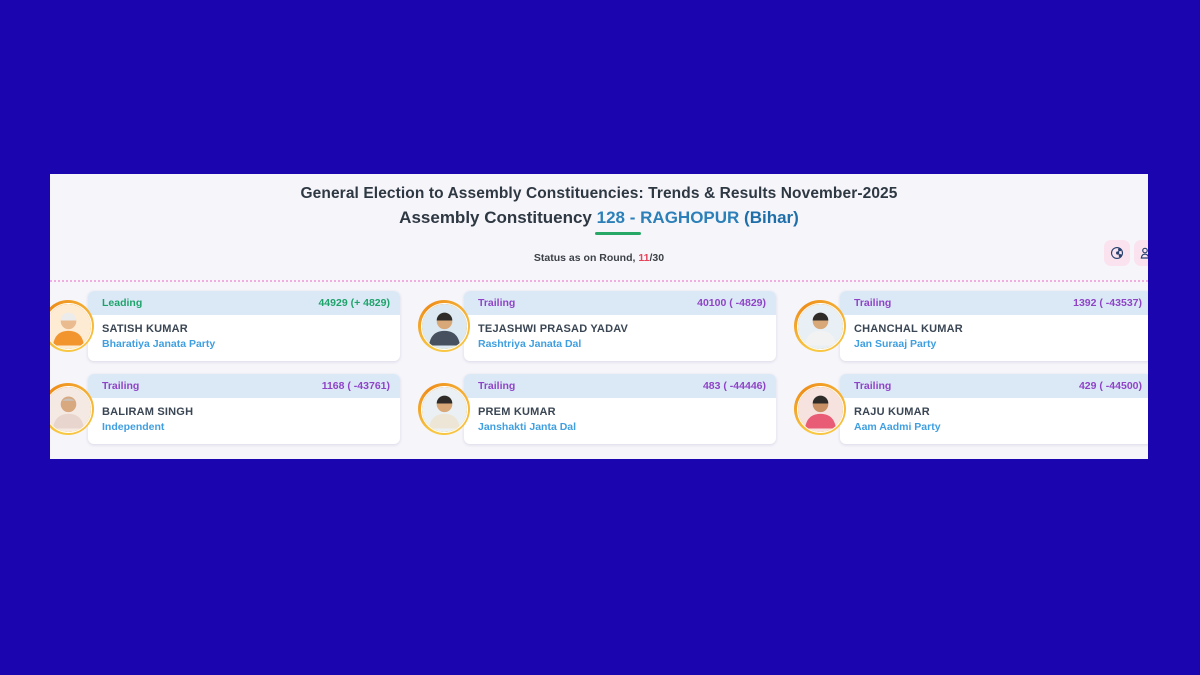 The height and width of the screenshot is (675, 1200). I want to click on card-body: SATISH KUMAR Bharatiya Janata Party, so click(244, 332).